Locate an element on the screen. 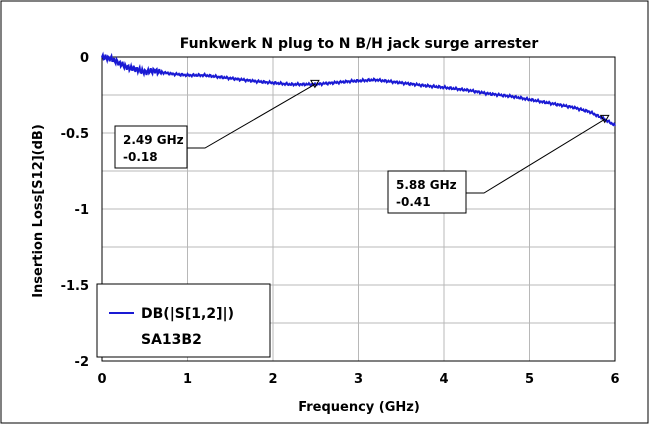  x-axis-title: Frequency (GHz) is located at coordinates (359, 407).